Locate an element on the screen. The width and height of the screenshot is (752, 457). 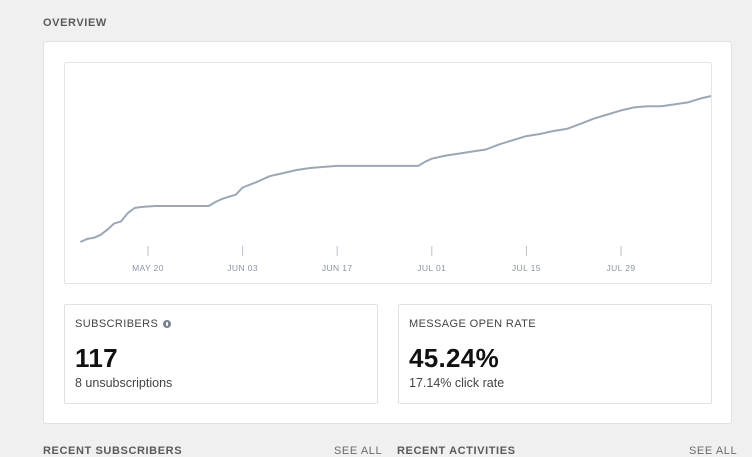
recent-activities-see-all-link: SEE ALL is located at coordinates (713, 451).